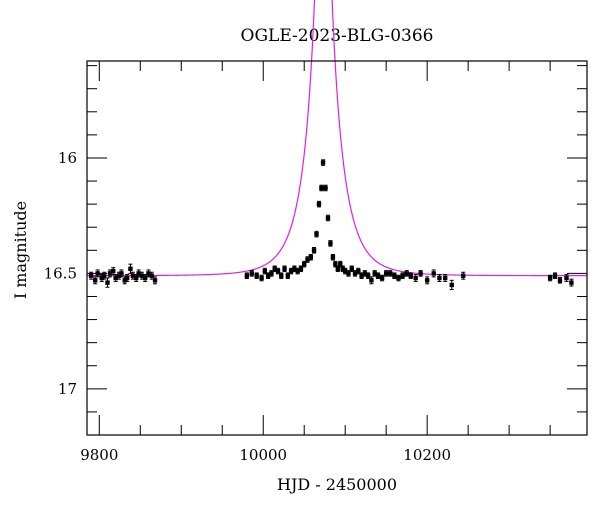 Image resolution: width=600 pixels, height=512 pixels. What do you see at coordinates (263, 455) in the screenshot?
I see `x-tick-label: 10000` at bounding box center [263, 455].